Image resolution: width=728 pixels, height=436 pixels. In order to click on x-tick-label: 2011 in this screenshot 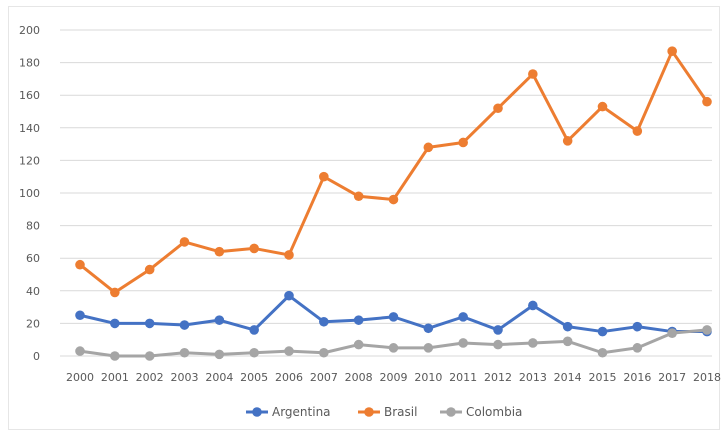, I will do `click(463, 377)`.